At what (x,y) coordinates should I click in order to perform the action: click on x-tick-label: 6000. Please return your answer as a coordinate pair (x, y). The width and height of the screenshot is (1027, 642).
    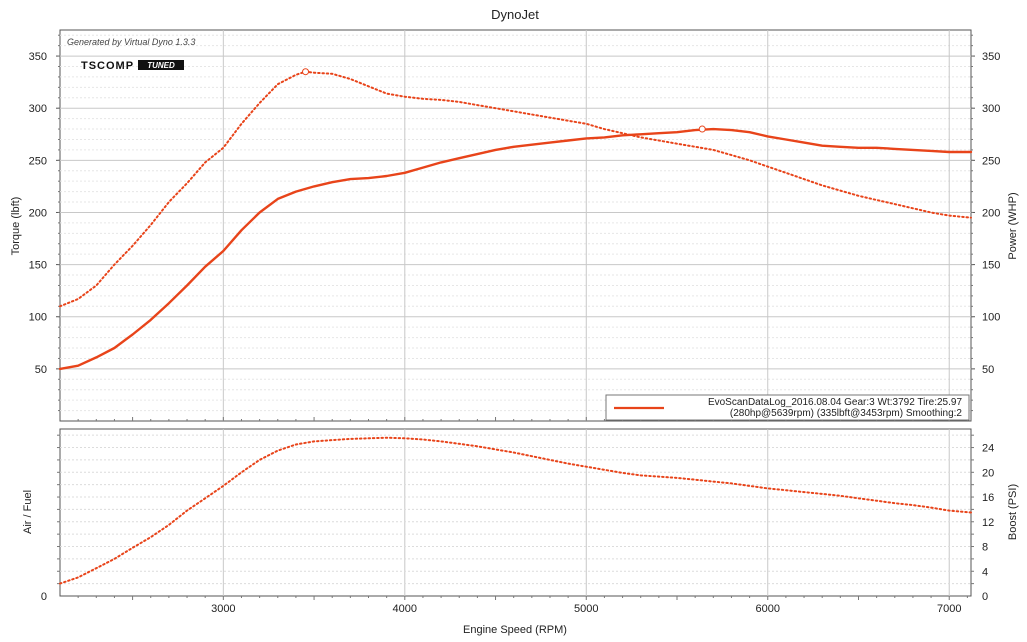
    Looking at the image, I should click on (768, 609).